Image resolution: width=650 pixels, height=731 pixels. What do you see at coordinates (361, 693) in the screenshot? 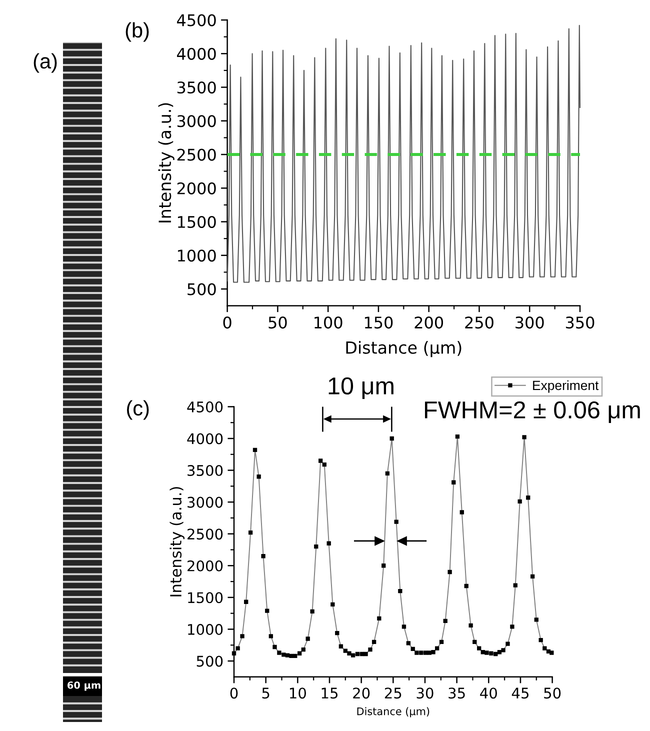
I see `x-tick-label: 20` at bounding box center [361, 693].